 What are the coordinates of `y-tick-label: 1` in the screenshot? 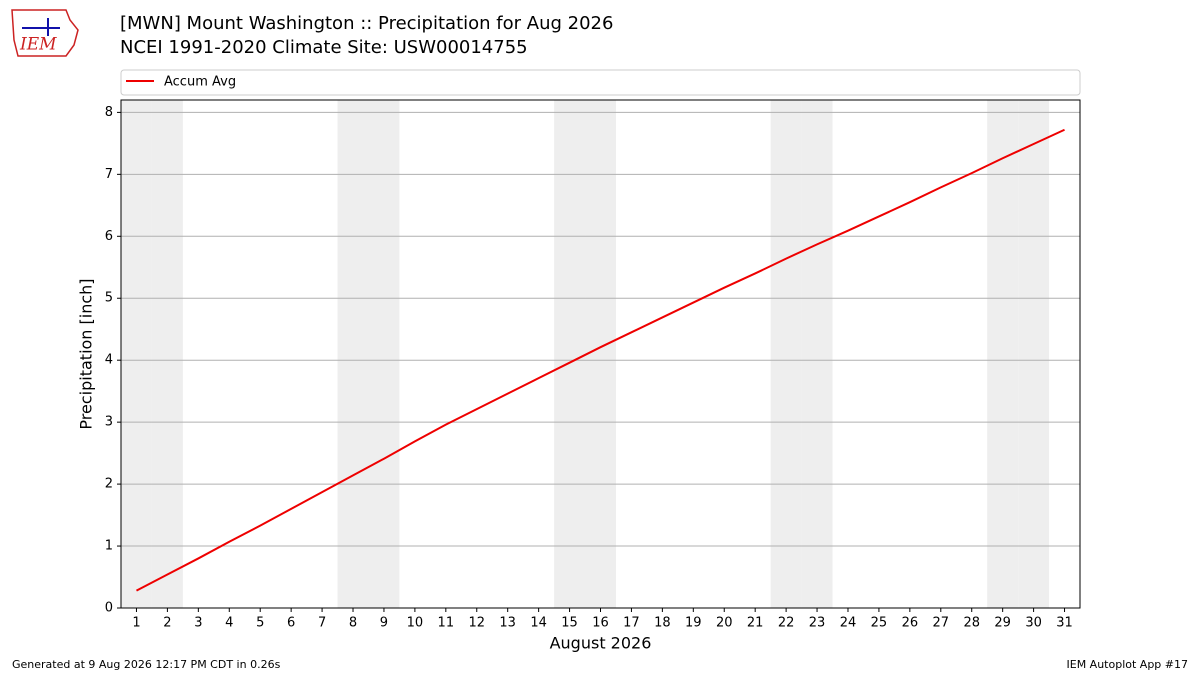 It's located at (109, 546).